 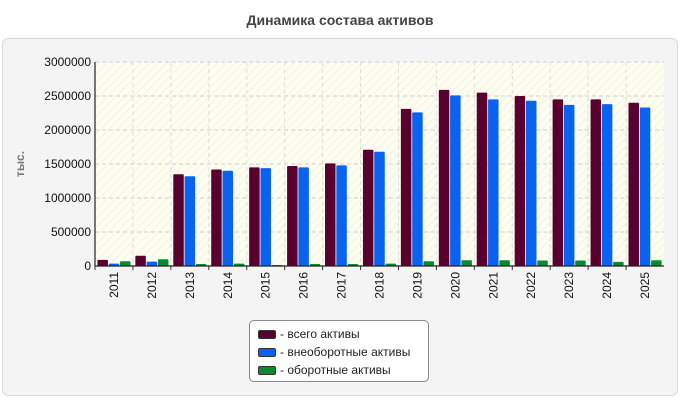 What do you see at coordinates (267, 370) in the screenshot?
I see `legend-swatch-current` at bounding box center [267, 370].